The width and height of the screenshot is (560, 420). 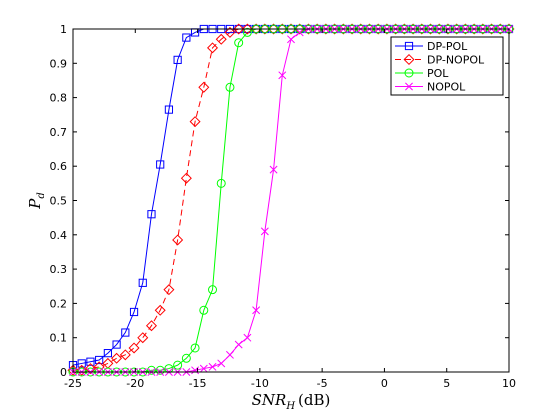 What do you see at coordinates (446, 87) in the screenshot?
I see `legend-label-nopol: NOPOL` at bounding box center [446, 87].